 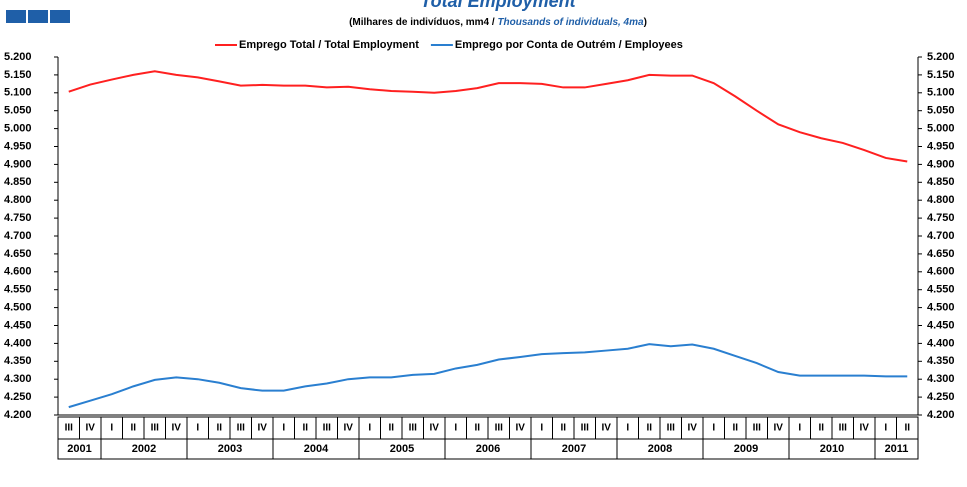 What do you see at coordinates (18, 93) in the screenshot?
I see `y-tick-label: 5.100` at bounding box center [18, 93].